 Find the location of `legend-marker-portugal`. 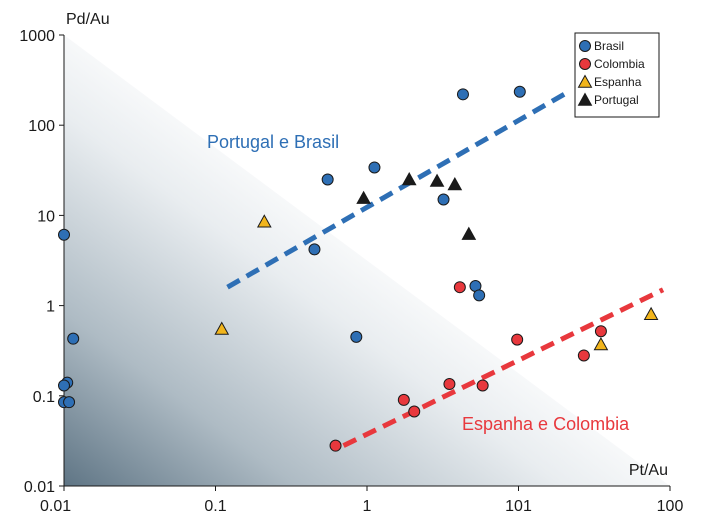

legend-marker-portugal is located at coordinates (585, 99).